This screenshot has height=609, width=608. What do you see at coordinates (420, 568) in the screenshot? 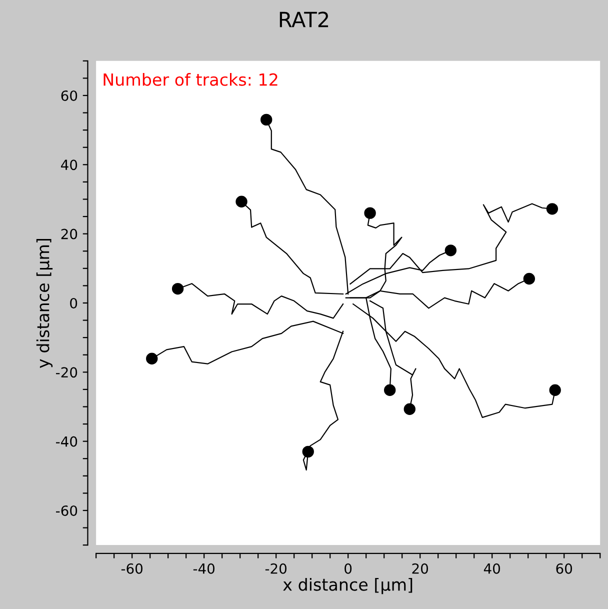
I see `x-tick-label: 20` at bounding box center [420, 568].